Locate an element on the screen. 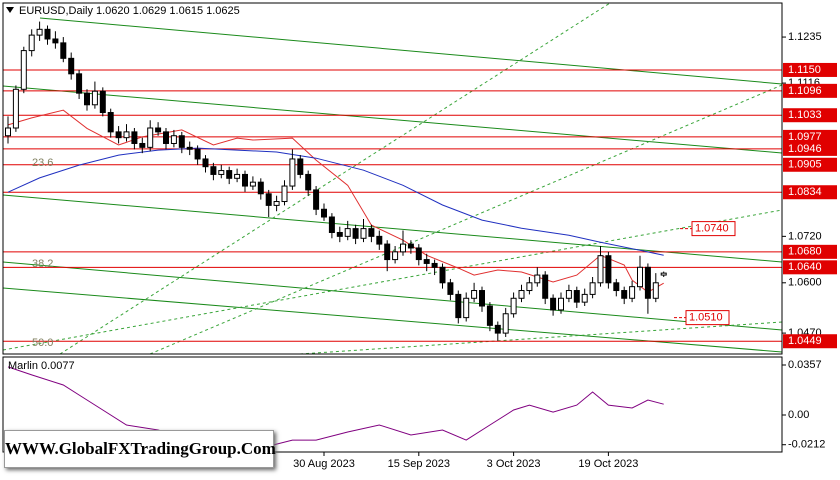 The image size is (840, 480). watermark: WWW.GlobalFXTradingGroup.Com is located at coordinates (140, 449).